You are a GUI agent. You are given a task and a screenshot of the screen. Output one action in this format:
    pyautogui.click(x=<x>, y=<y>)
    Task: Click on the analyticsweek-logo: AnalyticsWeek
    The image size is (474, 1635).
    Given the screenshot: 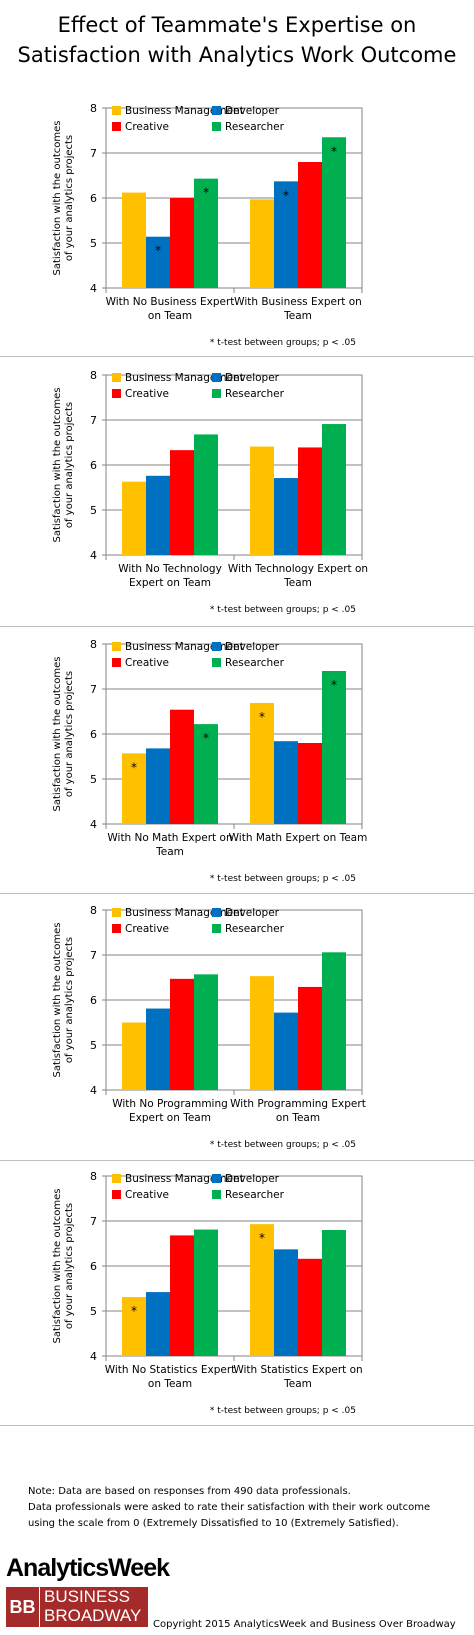 What is the action you would take?
    pyautogui.click(x=88, y=1568)
    